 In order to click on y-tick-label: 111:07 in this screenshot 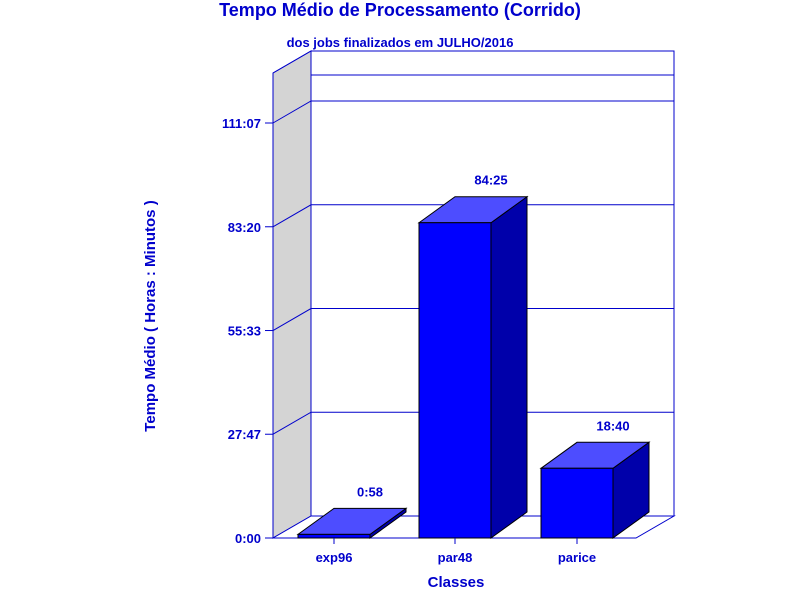, I will do `click(241, 123)`.